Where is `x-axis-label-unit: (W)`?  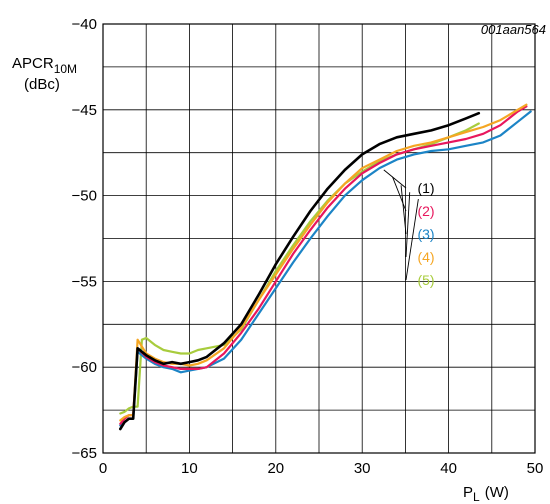
x-axis-label-unit: (W) is located at coordinates (497, 492).